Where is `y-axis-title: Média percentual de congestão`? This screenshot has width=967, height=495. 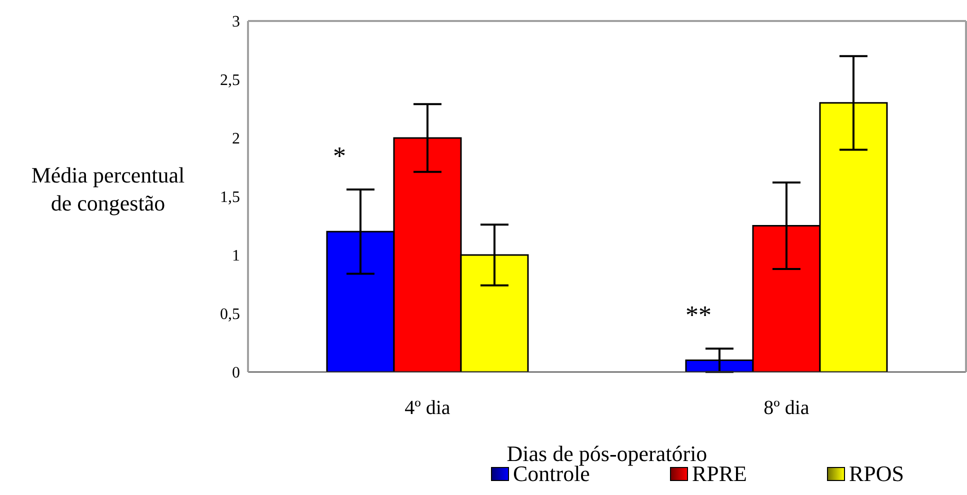
y-axis-title: Média percentual de congestão is located at coordinates (108, 189).